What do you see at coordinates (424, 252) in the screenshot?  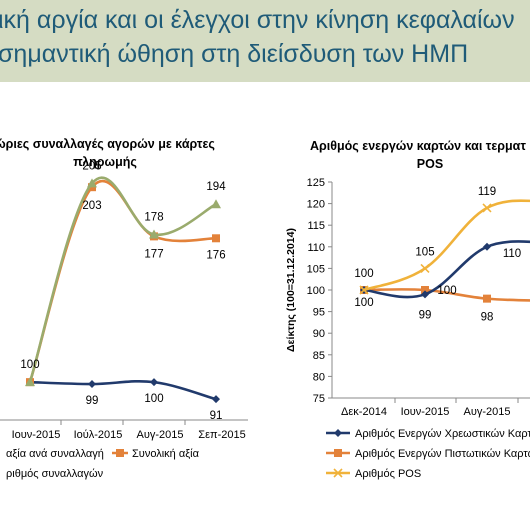 I see `right-data-label: 105` at bounding box center [424, 252].